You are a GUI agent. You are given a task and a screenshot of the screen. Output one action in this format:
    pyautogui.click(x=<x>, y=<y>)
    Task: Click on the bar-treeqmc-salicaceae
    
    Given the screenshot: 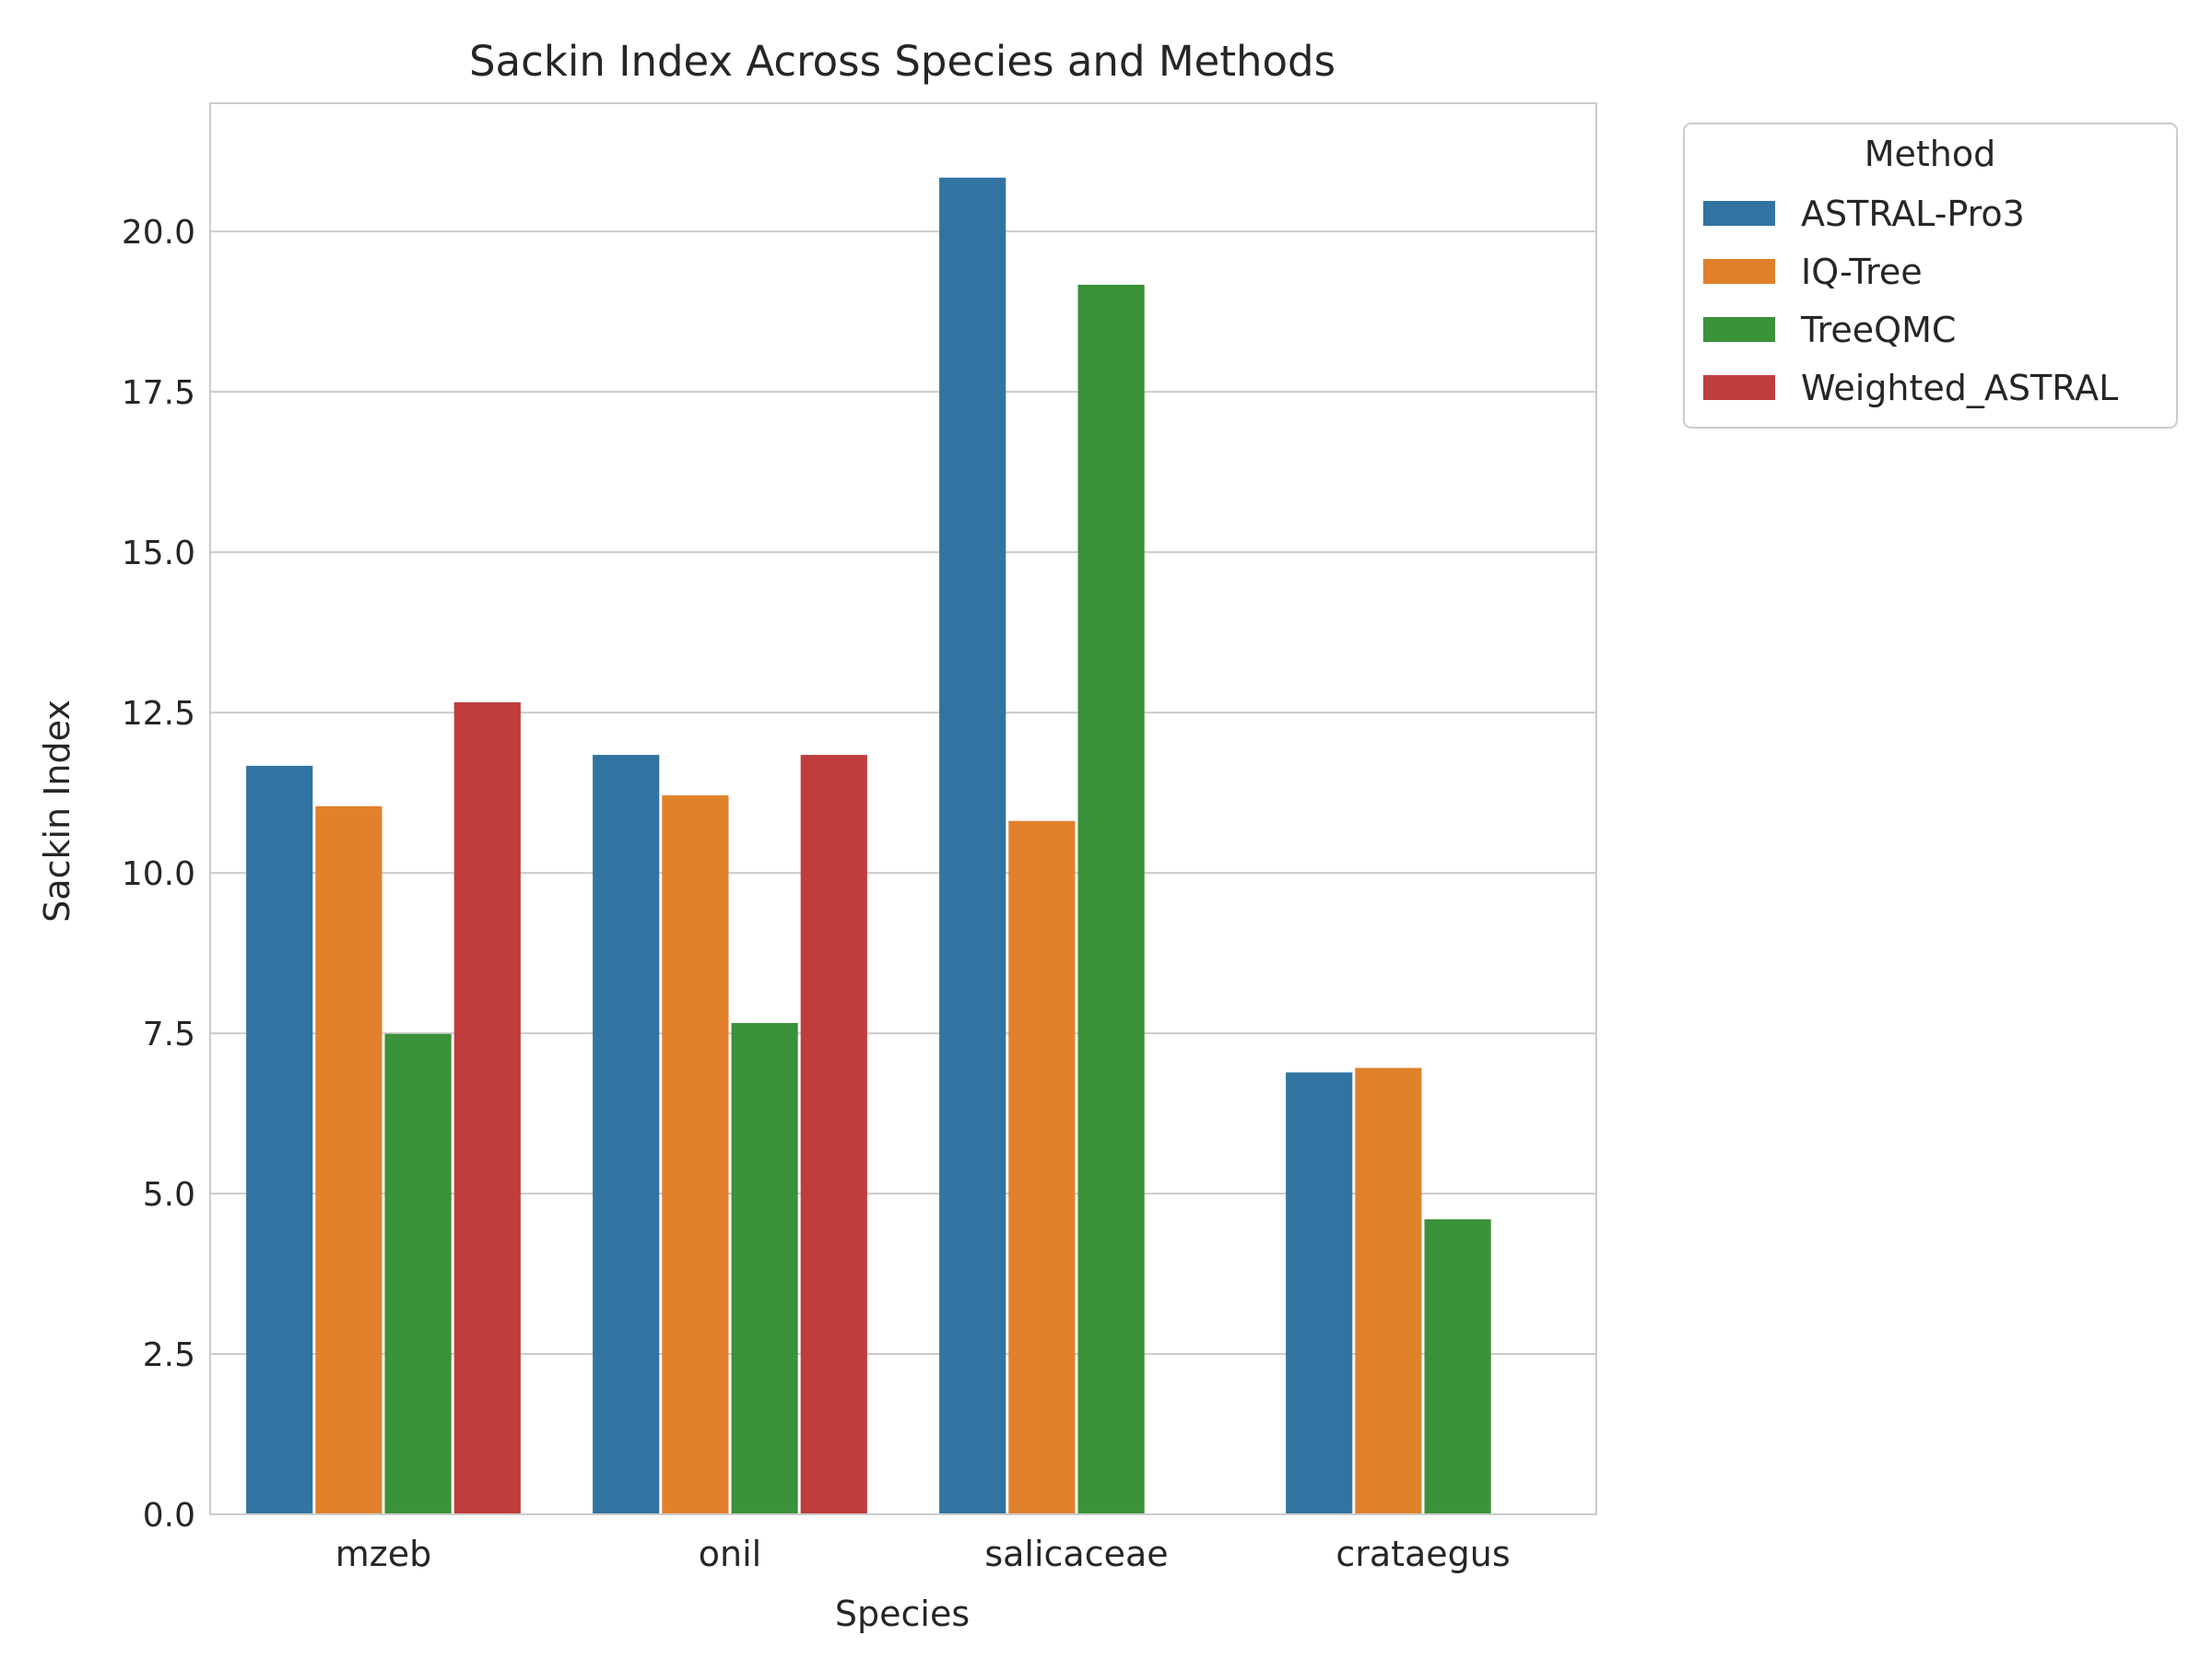 What is the action you would take?
    pyautogui.click(x=1111, y=899)
    